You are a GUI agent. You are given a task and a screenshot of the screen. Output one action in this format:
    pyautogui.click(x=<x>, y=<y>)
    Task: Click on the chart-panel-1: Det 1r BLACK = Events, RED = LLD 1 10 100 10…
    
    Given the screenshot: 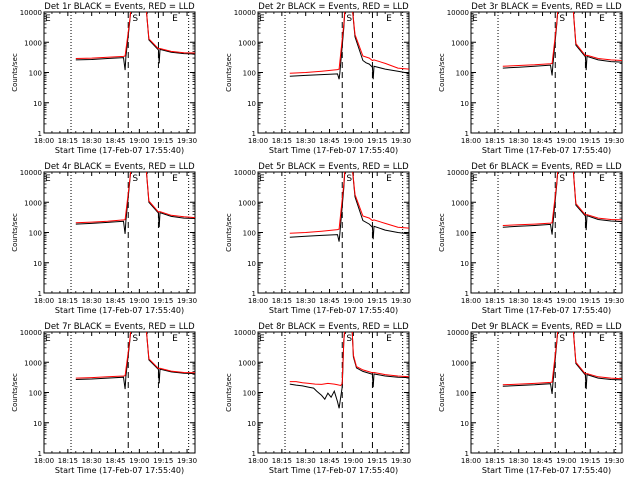 What is the action you would take?
    pyautogui.click(x=104, y=78)
    